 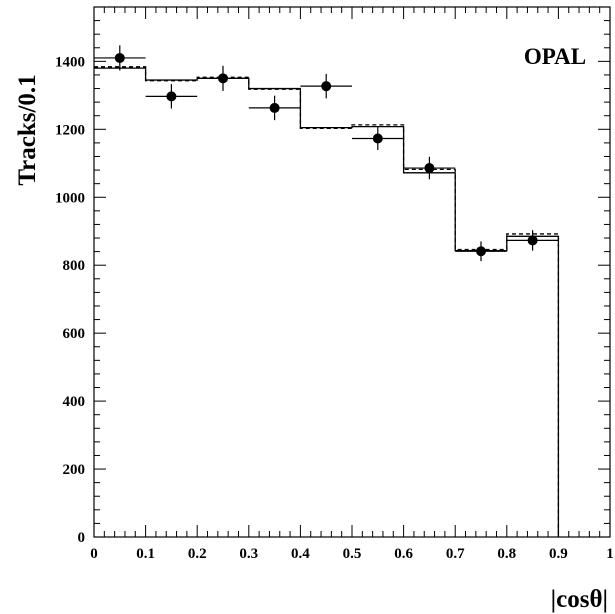 I want to click on x-tick-label: 0.2, so click(x=197, y=554).